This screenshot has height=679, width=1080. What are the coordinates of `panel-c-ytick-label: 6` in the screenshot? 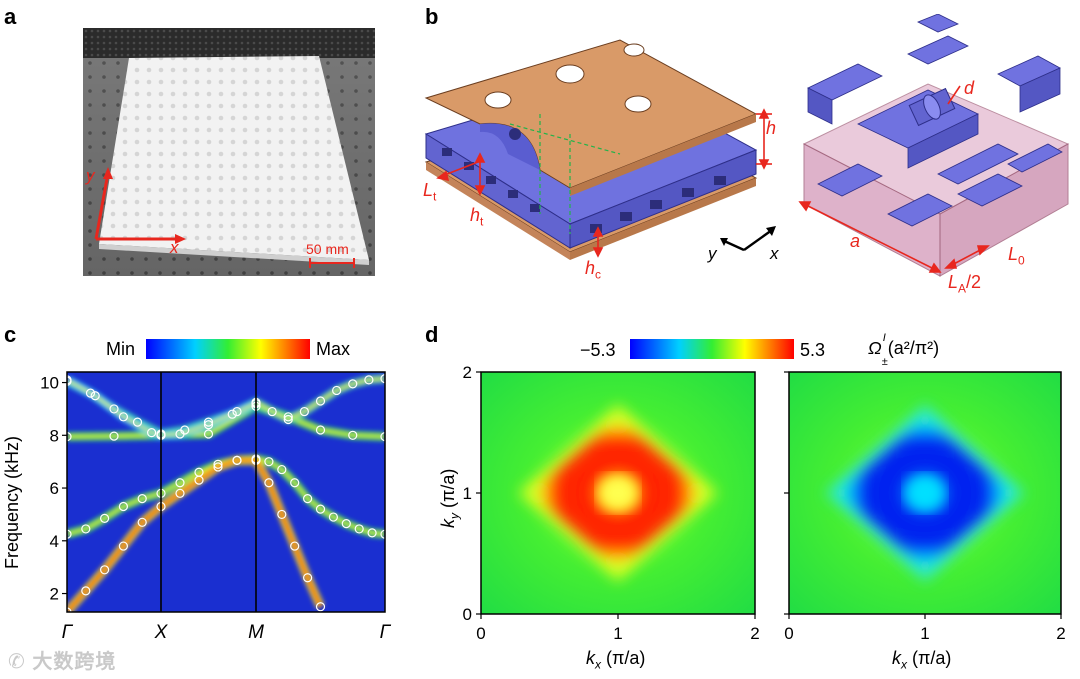 It's located at (54, 488).